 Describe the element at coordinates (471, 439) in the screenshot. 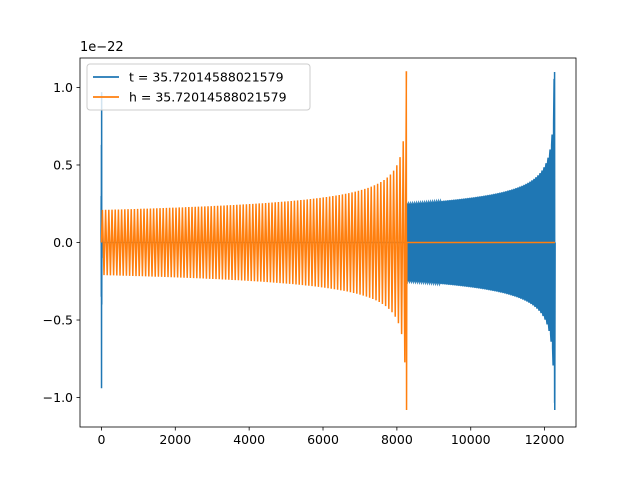

I see `x-tick-label: 10000` at that location.